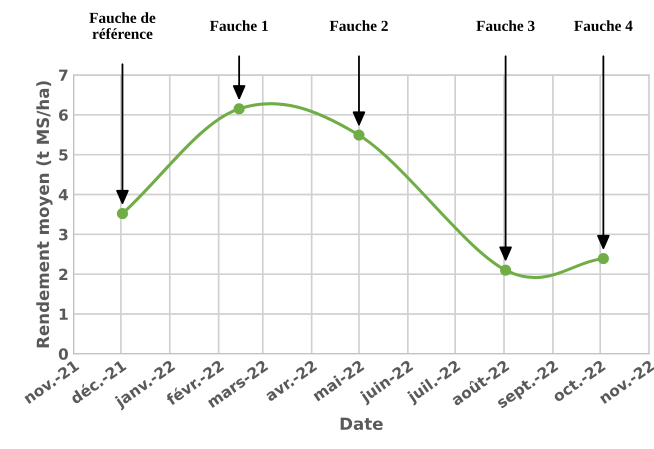 This screenshot has width=654, height=449. I want to click on y-tick-label: 5, so click(63, 155).